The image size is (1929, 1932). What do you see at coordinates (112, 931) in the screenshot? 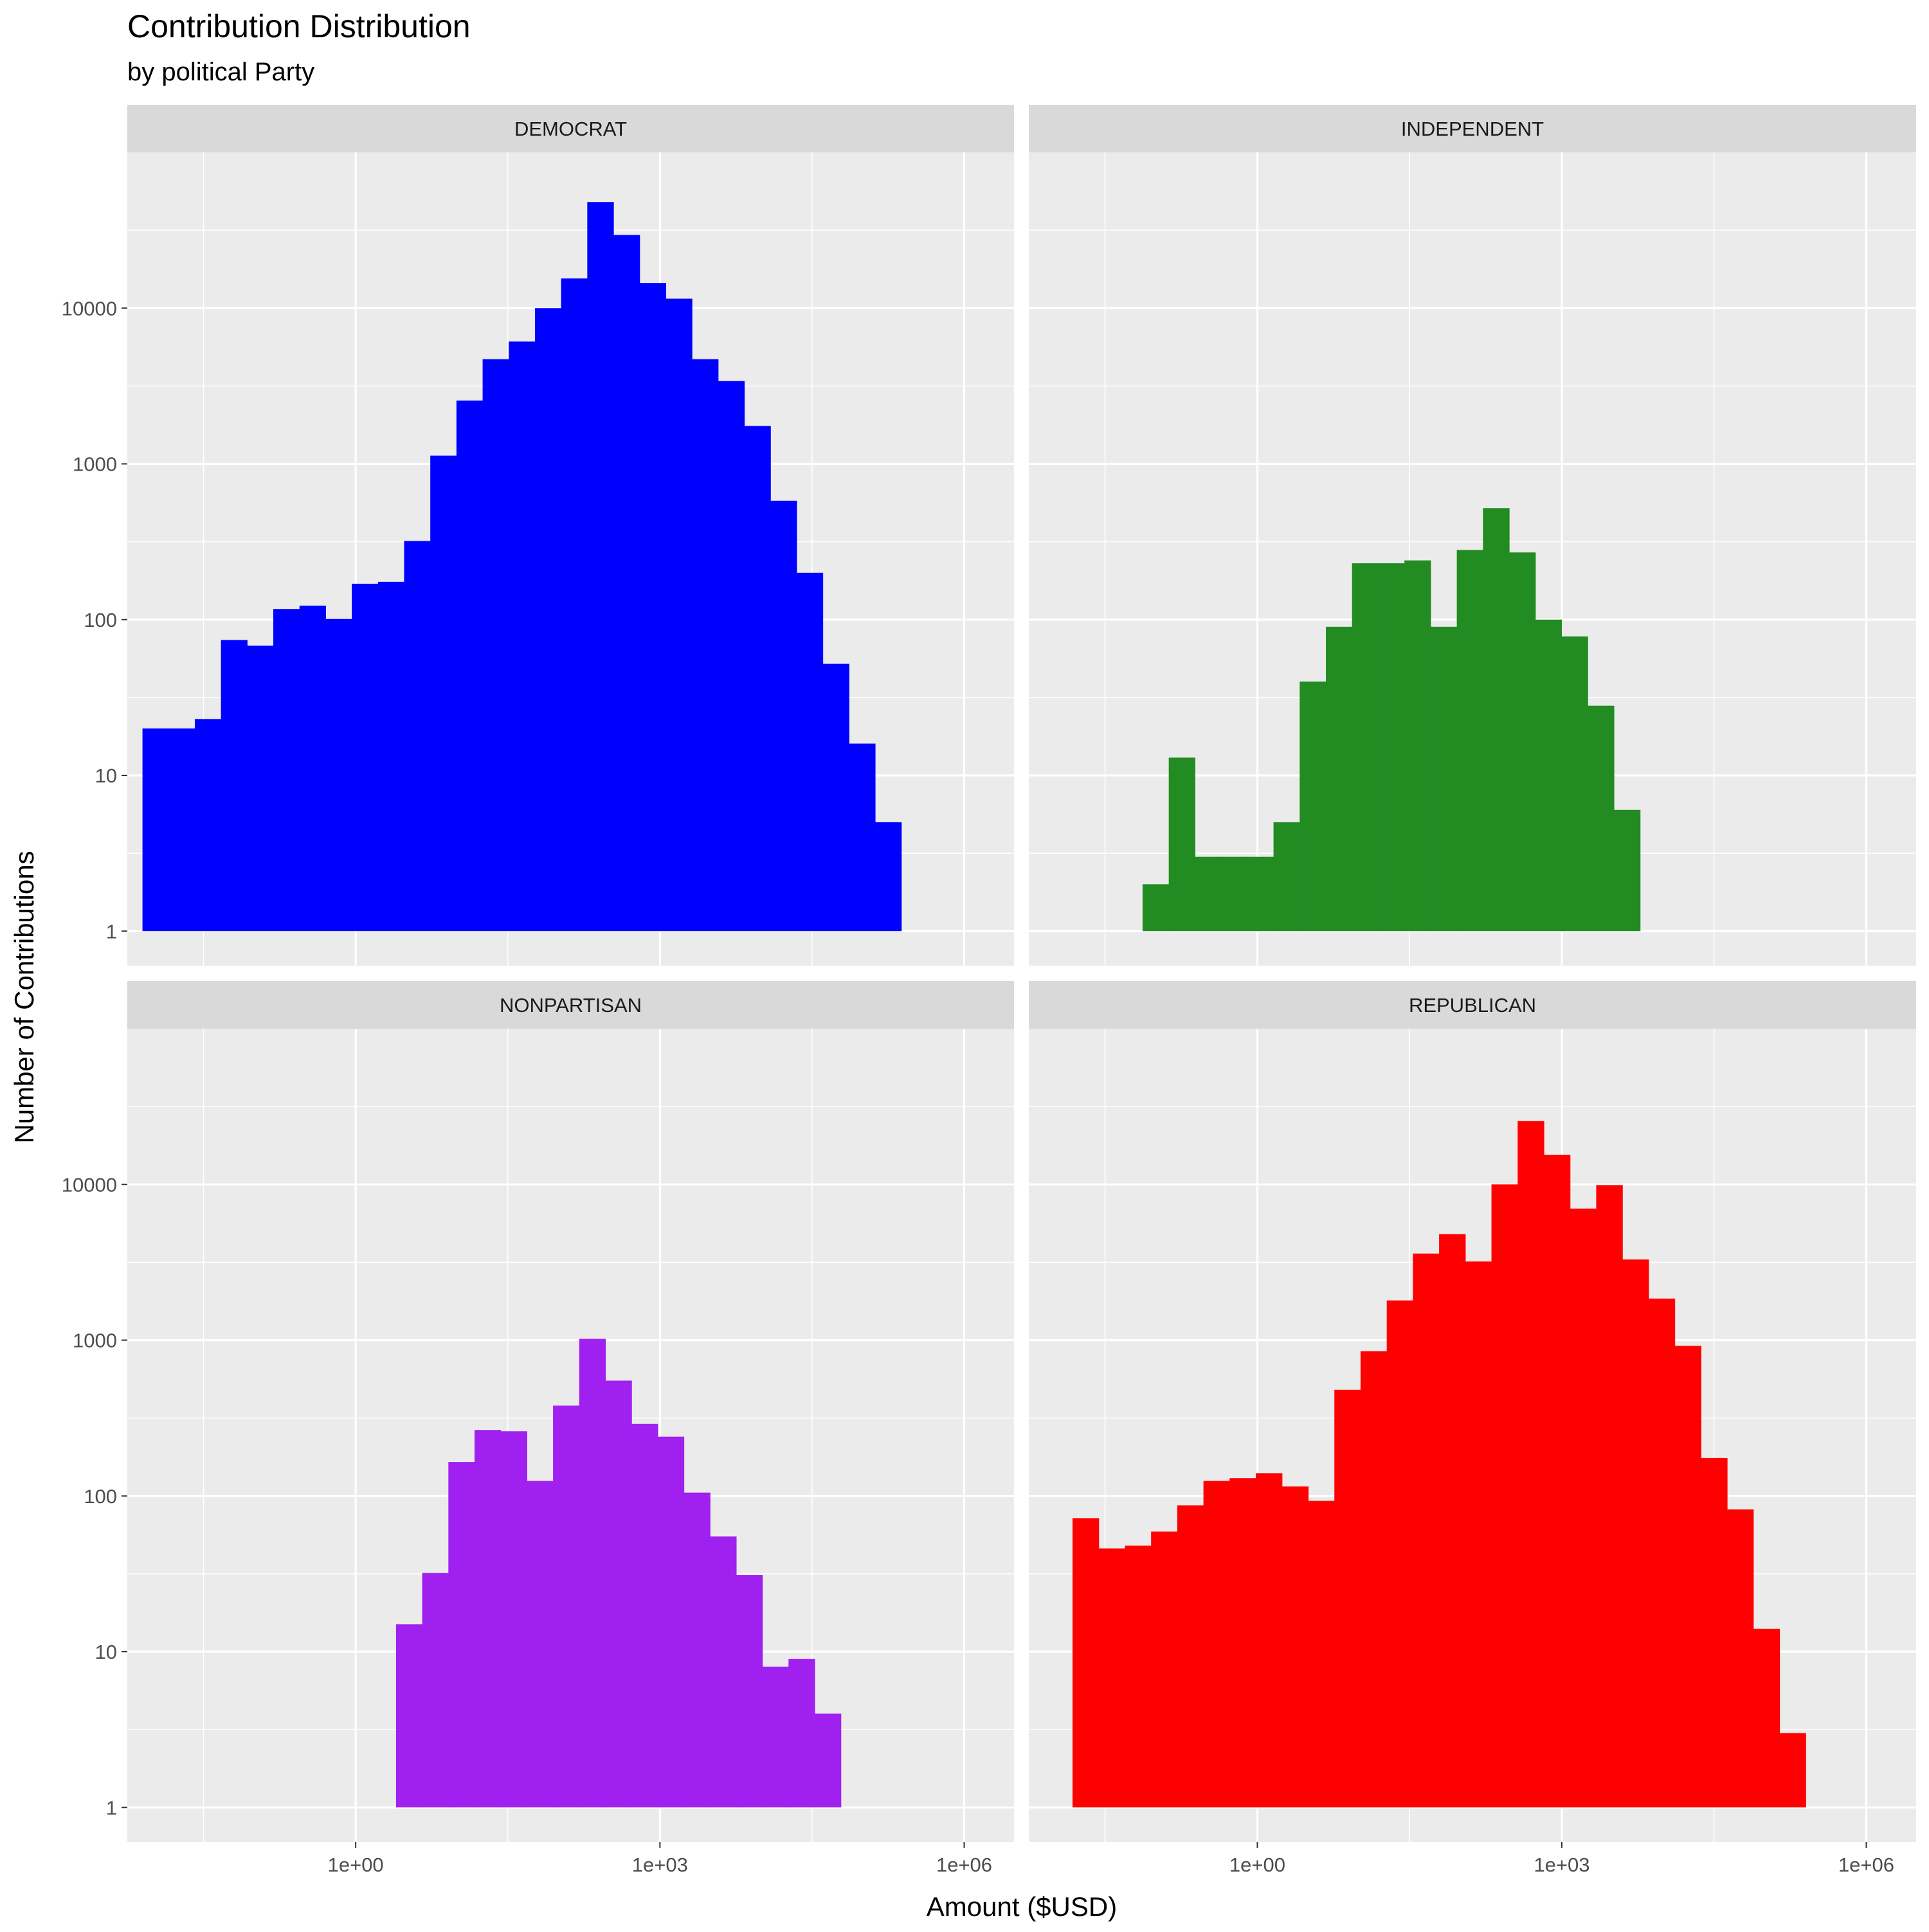
I see `y-tick-label: 1` at bounding box center [112, 931].